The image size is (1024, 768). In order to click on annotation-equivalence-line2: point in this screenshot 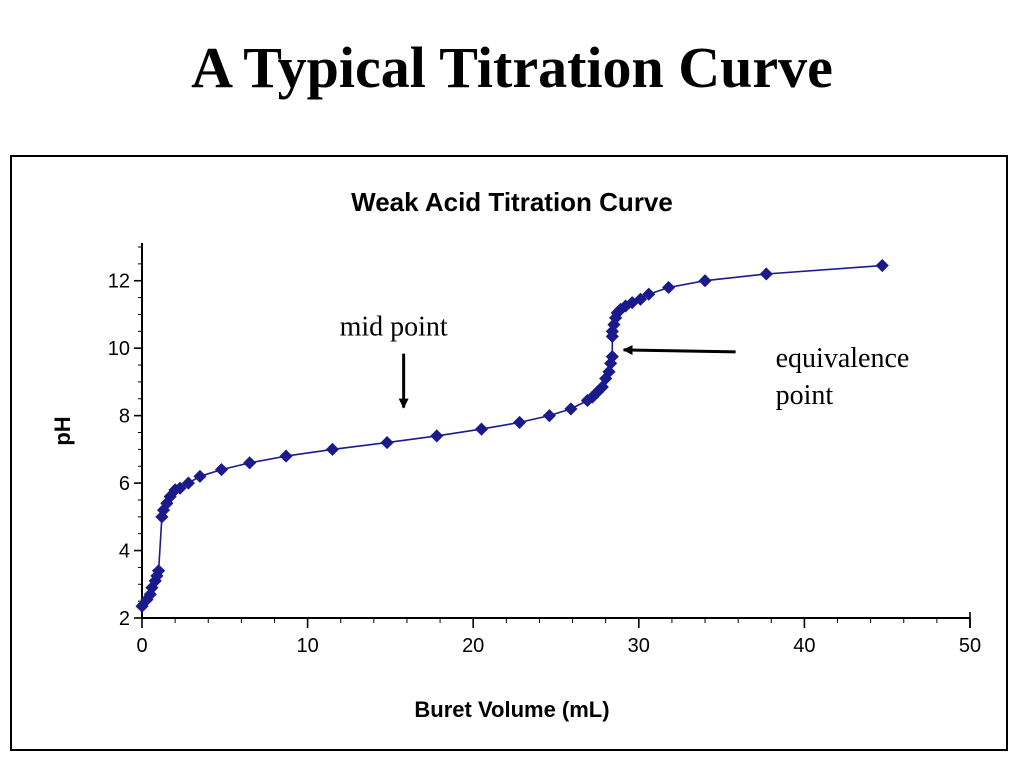, I will do `click(805, 395)`.